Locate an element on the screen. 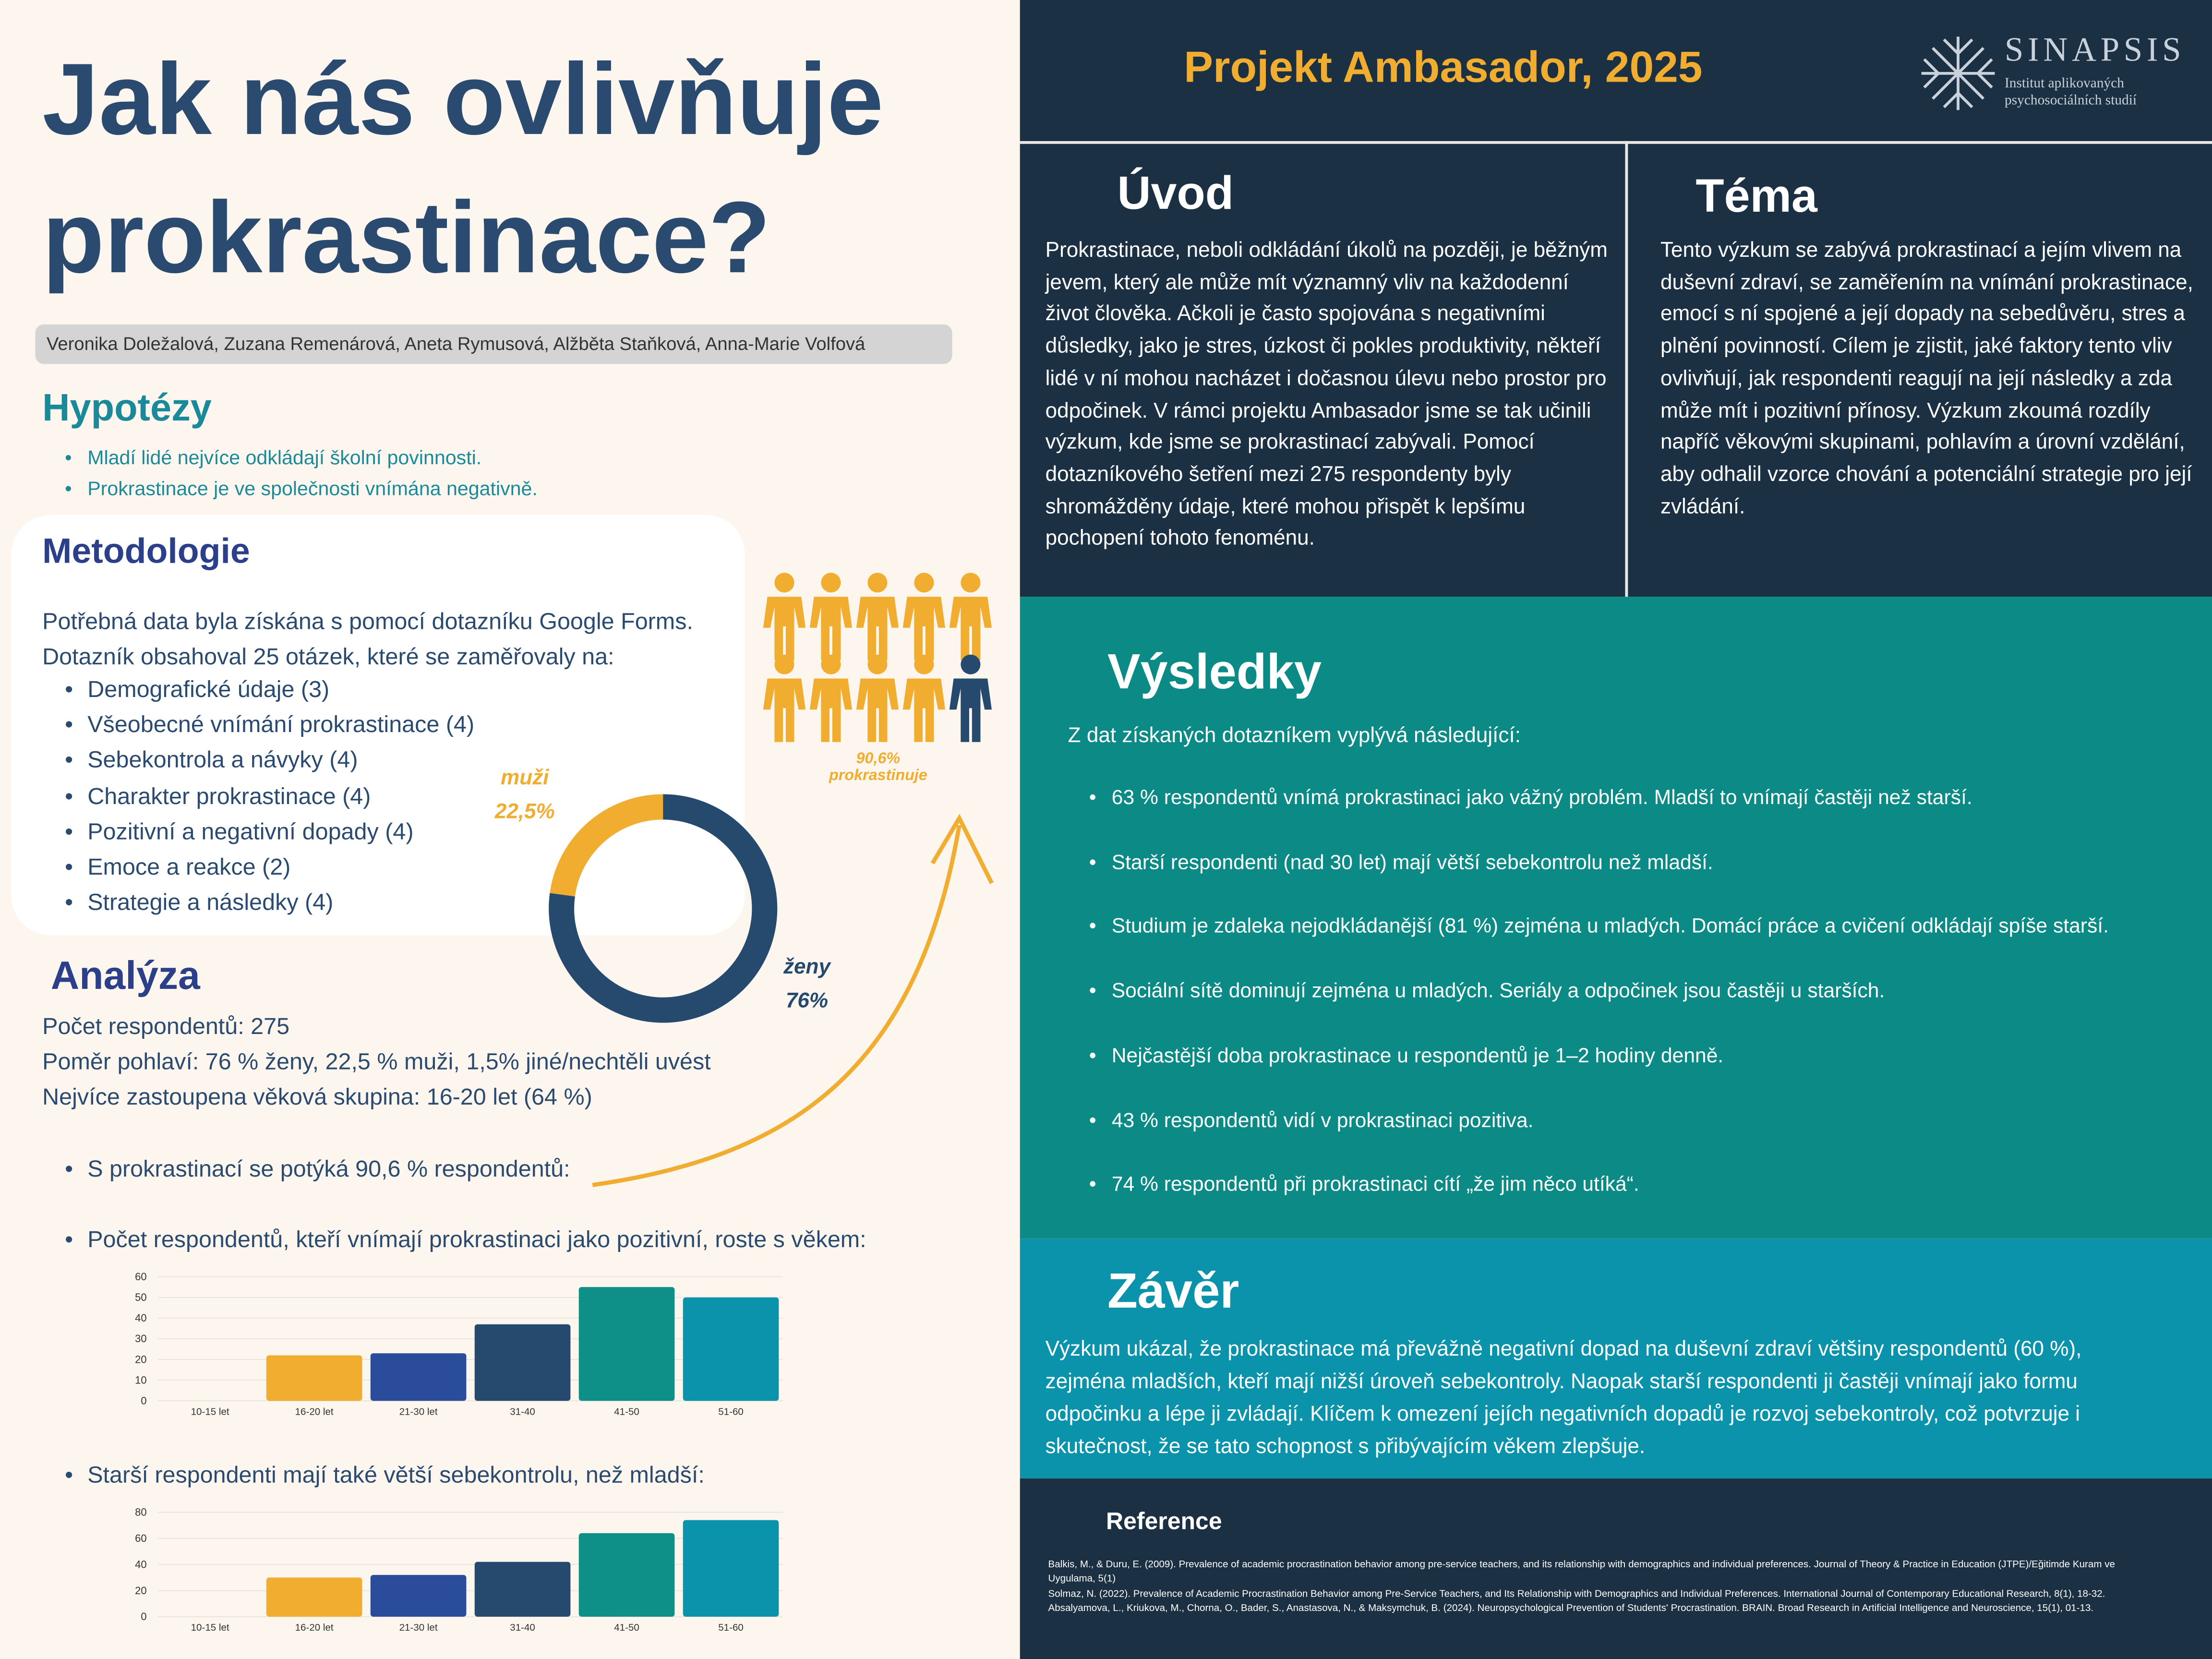  references-heading: Reference is located at coordinates (1164, 1522).